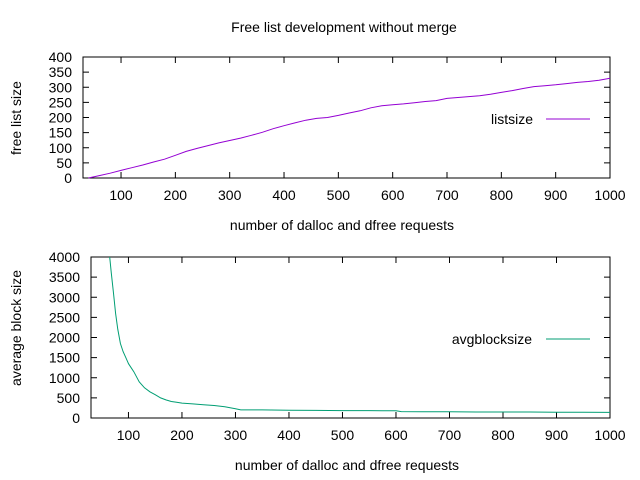  Describe the element at coordinates (512, 119) in the screenshot. I see `legend-label: listsize` at that location.